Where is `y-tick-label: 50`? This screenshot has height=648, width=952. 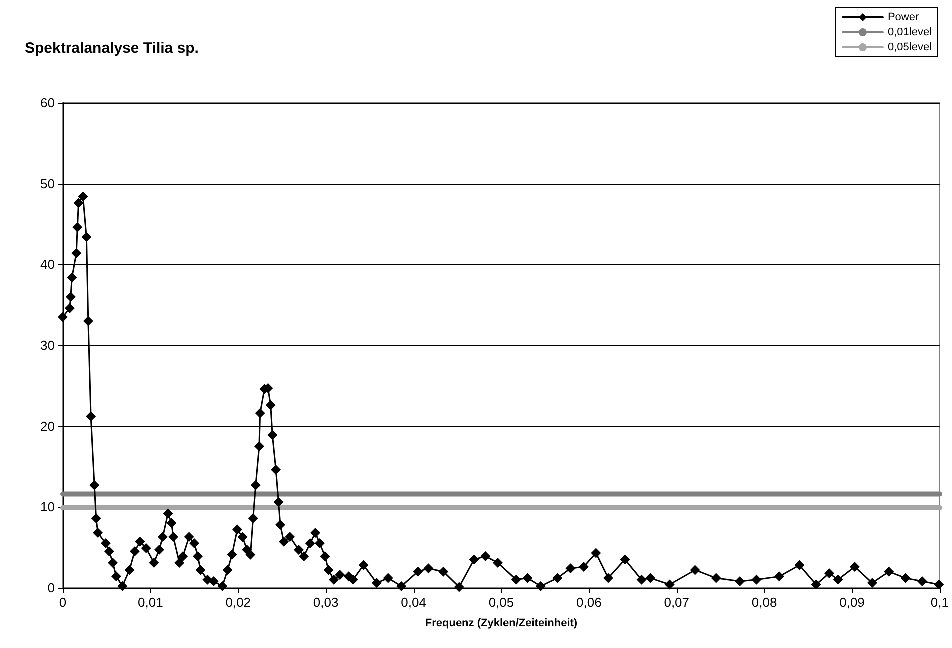
y-tick-label: 50 is located at coordinates (47, 184).